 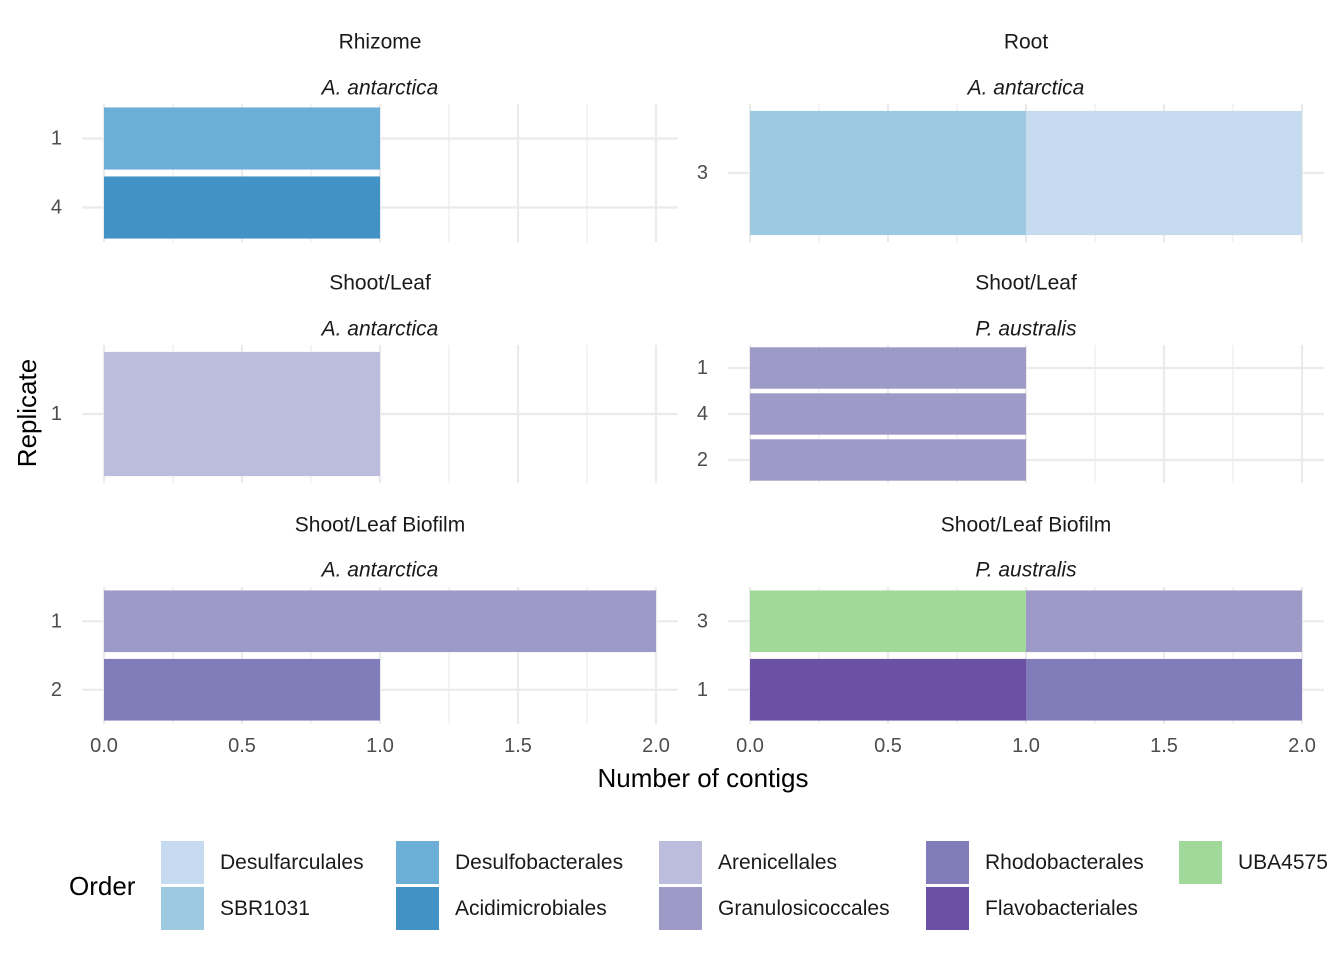 What do you see at coordinates (539, 862) in the screenshot?
I see `legend-label: Desulfobacterales` at bounding box center [539, 862].